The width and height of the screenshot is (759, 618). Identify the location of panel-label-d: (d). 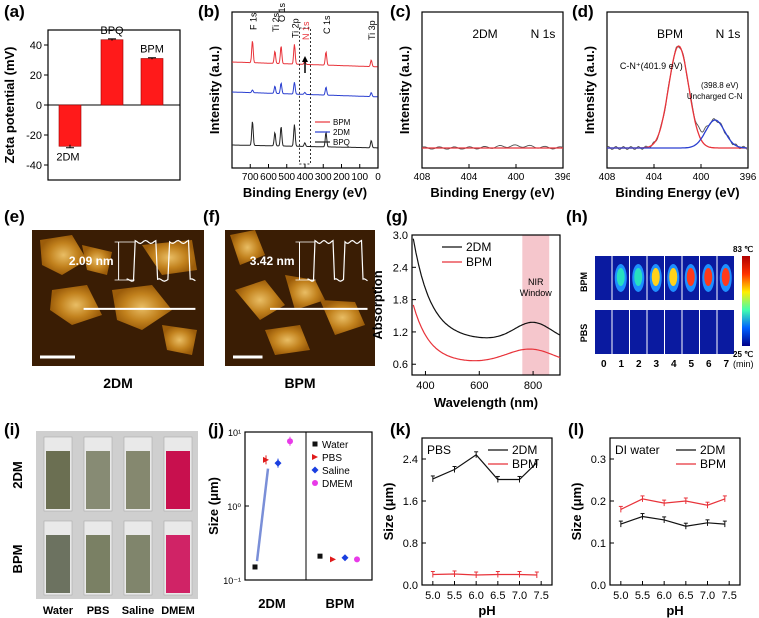
(583, 11).